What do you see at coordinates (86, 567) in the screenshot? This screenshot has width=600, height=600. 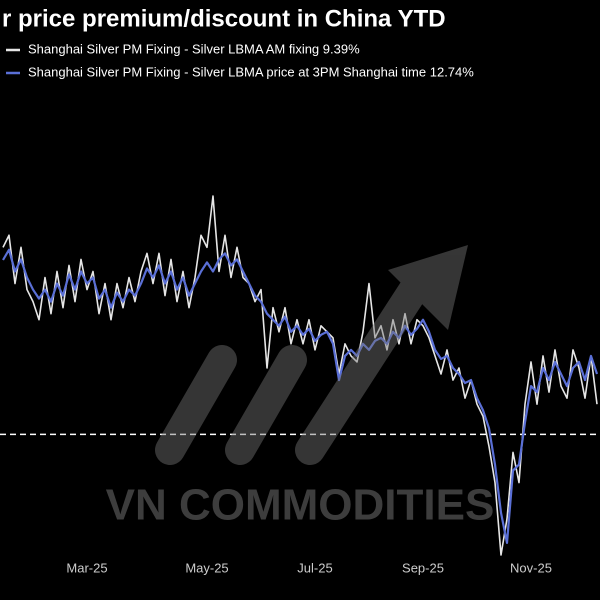 I see `x-tick-label: Mar-25` at bounding box center [86, 567].